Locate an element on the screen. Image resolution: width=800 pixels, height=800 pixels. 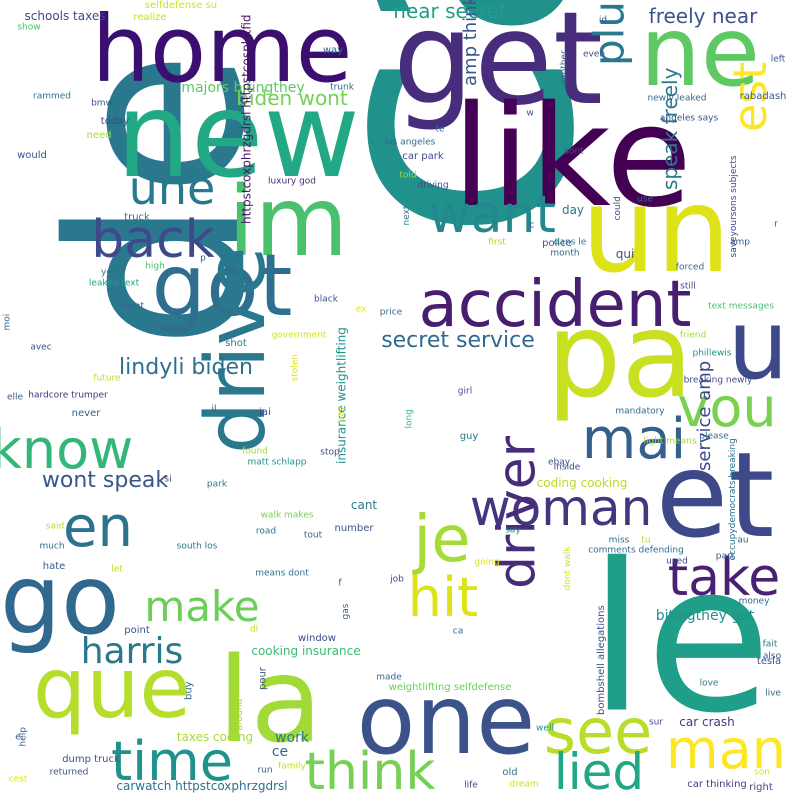
word-life: life is located at coordinates (471, 785).